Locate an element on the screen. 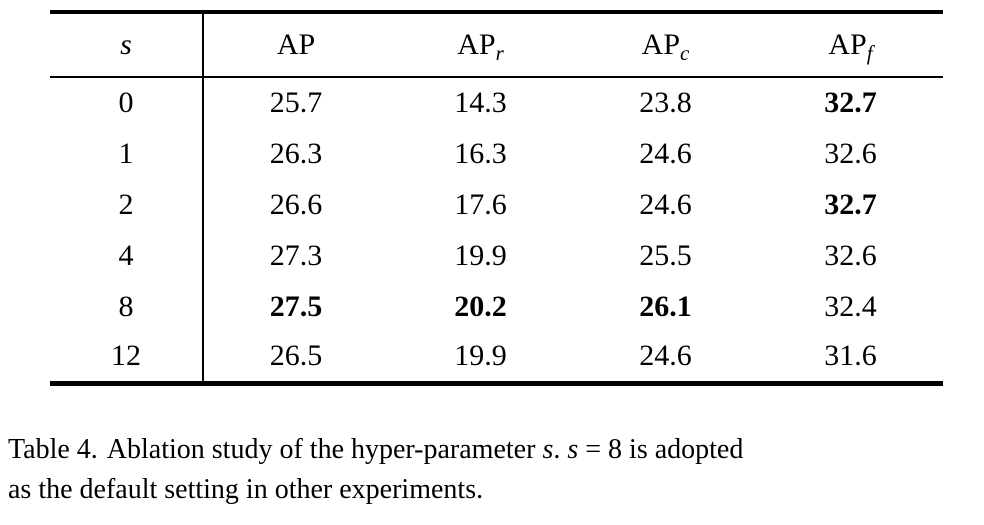 This screenshot has height=525, width=984. cell-ap: 26.5 is located at coordinates (295, 357).